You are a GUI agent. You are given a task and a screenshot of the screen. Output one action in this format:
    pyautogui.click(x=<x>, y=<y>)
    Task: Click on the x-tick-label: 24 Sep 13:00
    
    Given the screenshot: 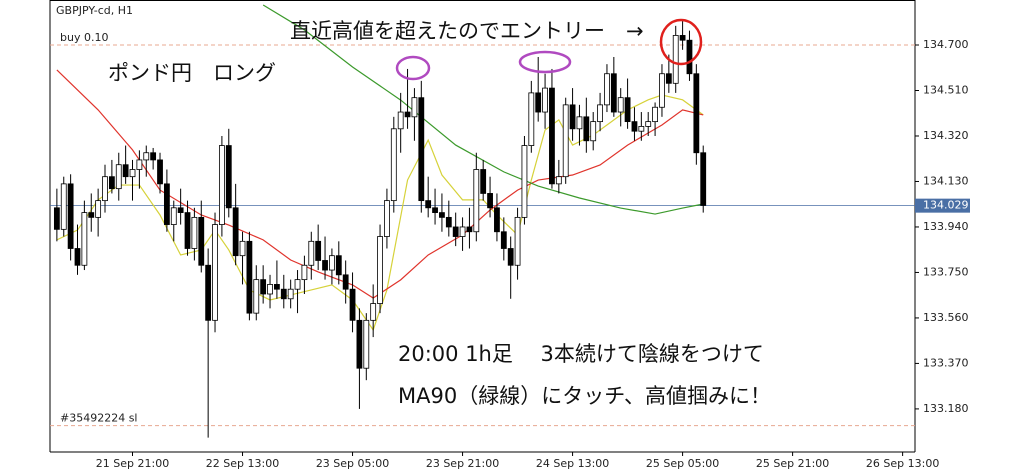 What is the action you would take?
    pyautogui.click(x=572, y=463)
    